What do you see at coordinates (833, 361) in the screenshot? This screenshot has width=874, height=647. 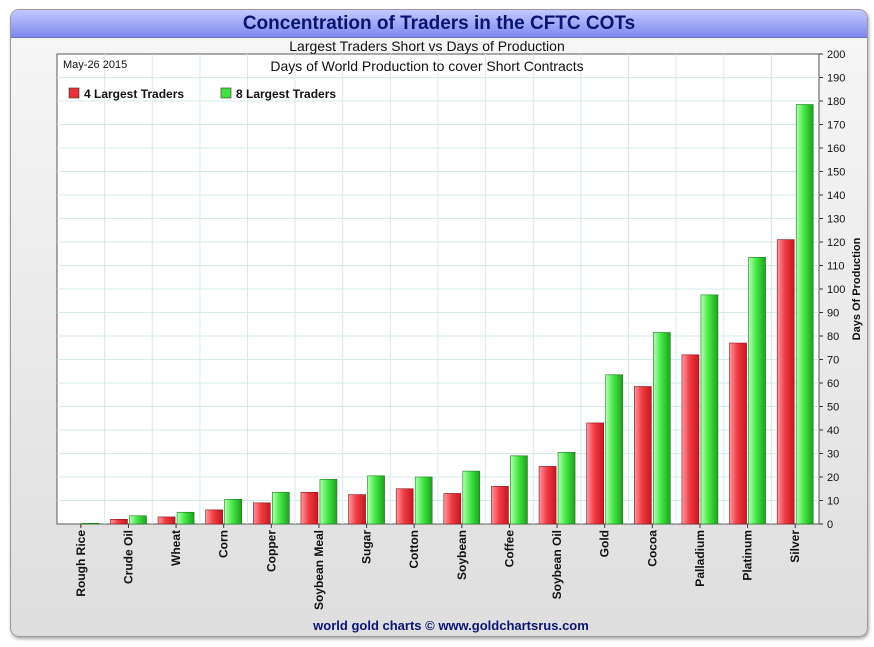 I see `y-tick-label: 70` at bounding box center [833, 361].